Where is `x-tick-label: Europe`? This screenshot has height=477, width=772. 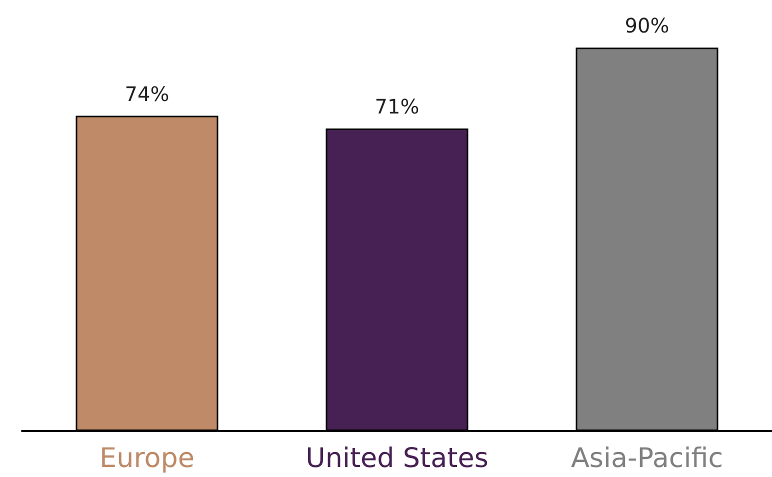 x-tick-label: Europe is located at coordinates (147, 458).